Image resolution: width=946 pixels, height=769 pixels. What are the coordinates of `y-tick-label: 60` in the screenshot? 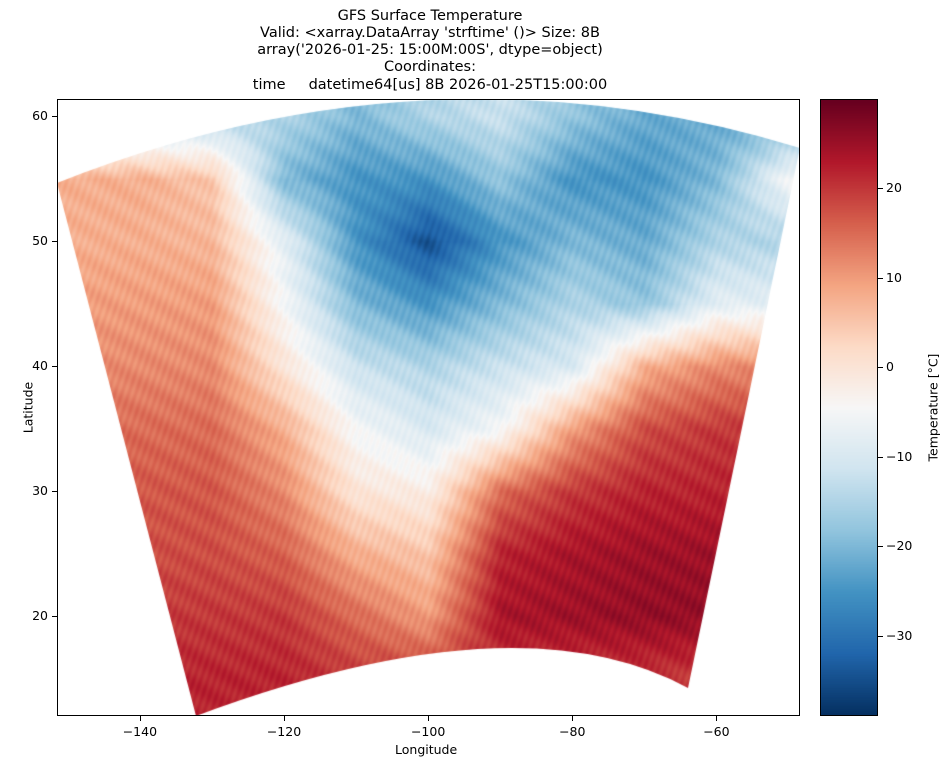 It's located at (40, 116).